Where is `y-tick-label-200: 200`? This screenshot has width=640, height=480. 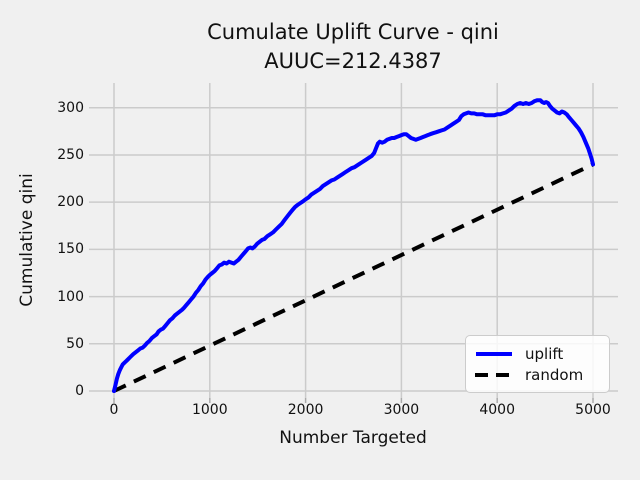
y-tick-label-200: 200 is located at coordinates (70, 202).